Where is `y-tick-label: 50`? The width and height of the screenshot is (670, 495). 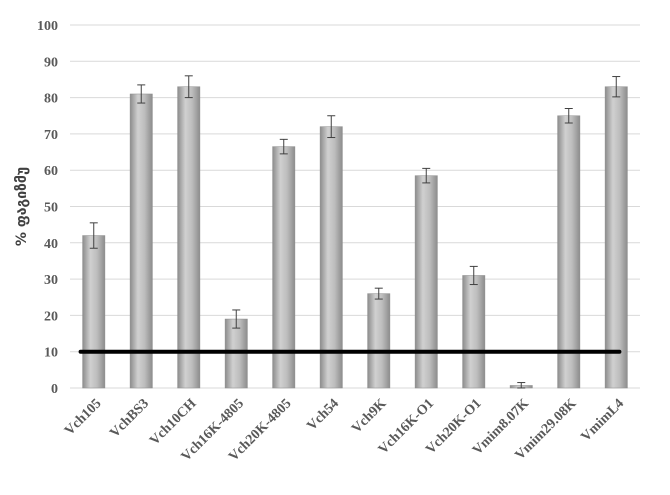 y-tick-label: 50 is located at coordinates (51, 208).